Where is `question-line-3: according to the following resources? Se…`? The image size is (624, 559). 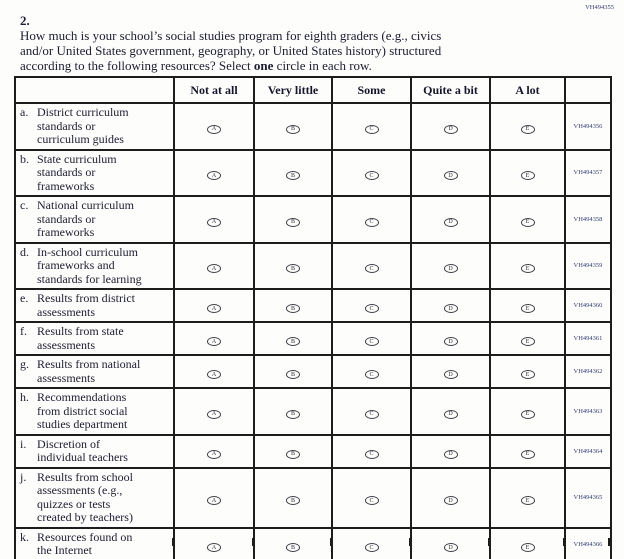 question-line-3: according to the following resources? Se… is located at coordinates (196, 65).